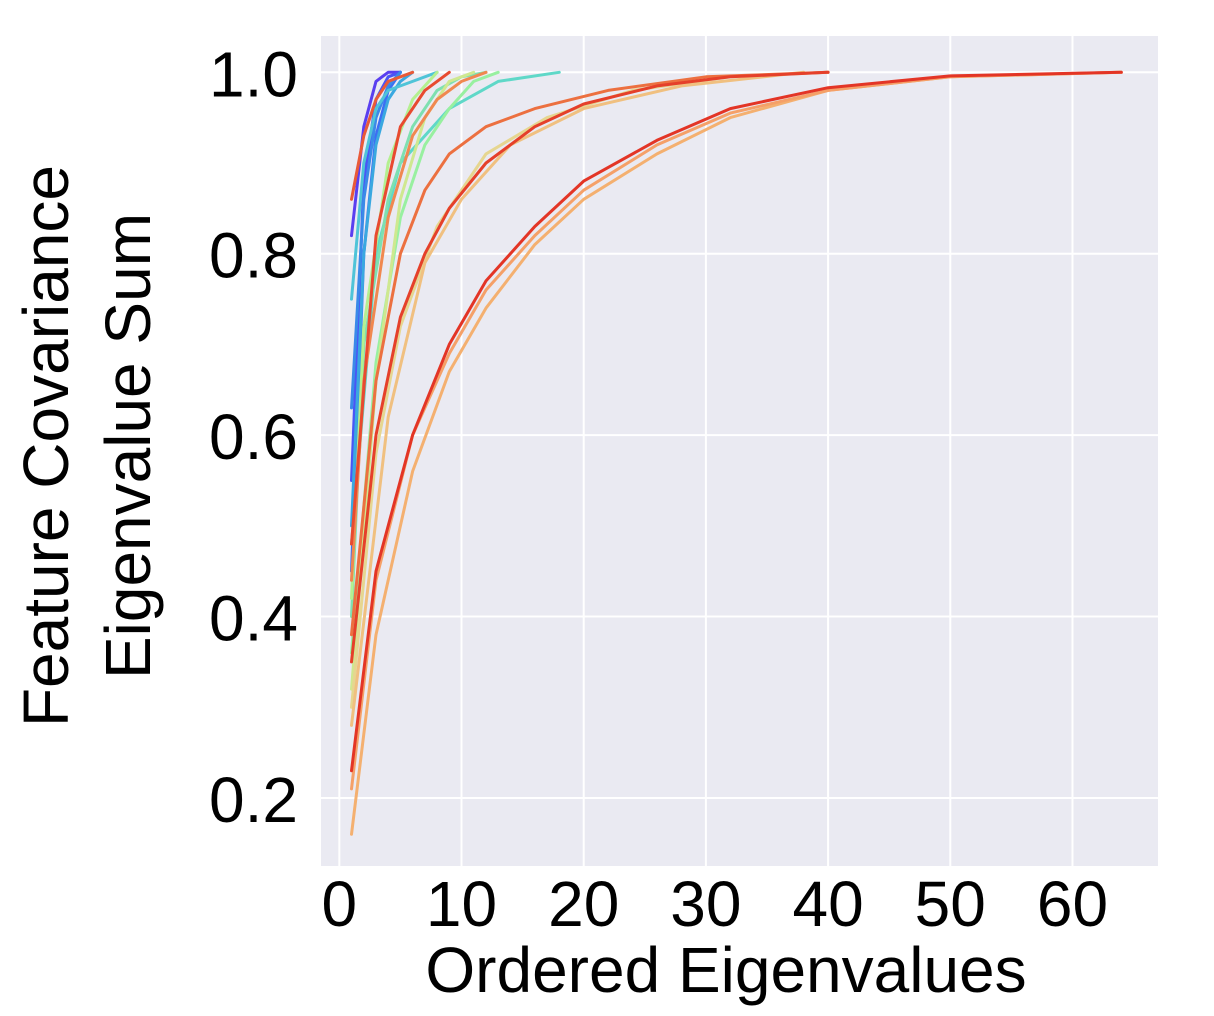 The image size is (1214, 1016). What do you see at coordinates (950, 904) in the screenshot?
I see `x-tick-label: 50` at bounding box center [950, 904].